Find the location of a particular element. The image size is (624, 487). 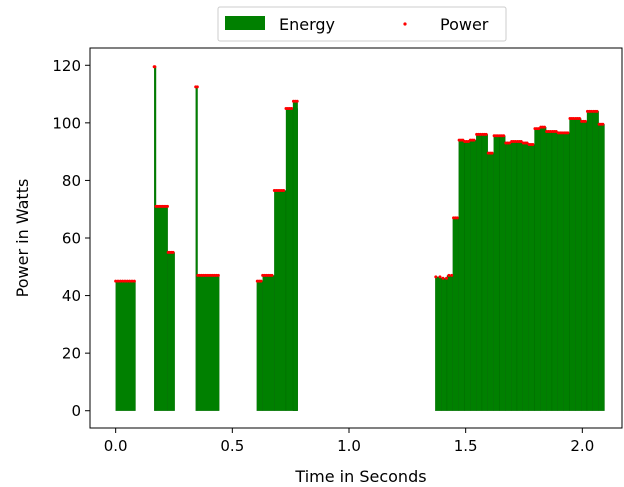

y-tick-label: 80 is located at coordinates (71, 181).